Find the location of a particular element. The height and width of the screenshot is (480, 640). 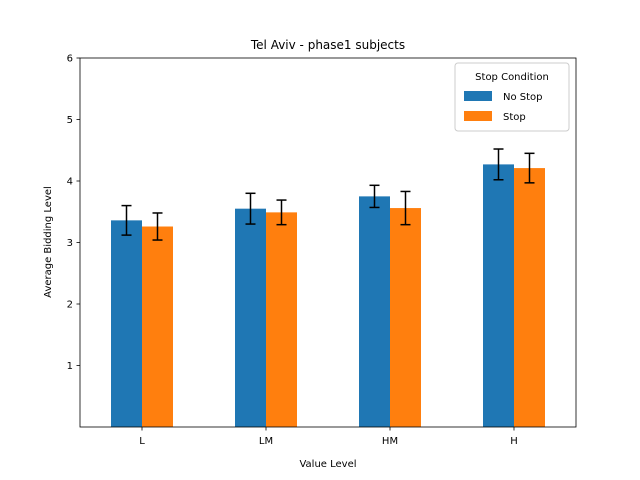

y-tick-label: 4 is located at coordinates (70, 182).